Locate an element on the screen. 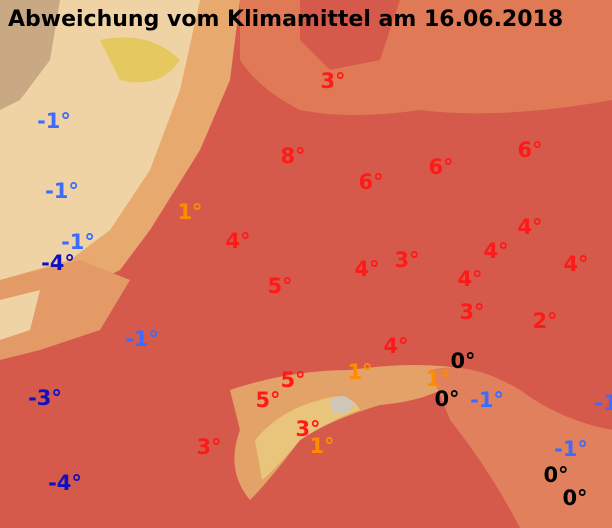 Image resolution: width=612 pixels, height=528 pixels. temperature-label: 2° is located at coordinates (544, 321).